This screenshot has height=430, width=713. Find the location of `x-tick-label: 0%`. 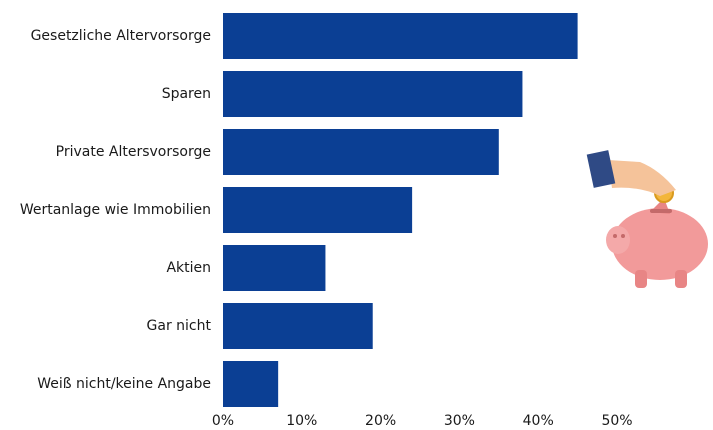

x-tick-label: 0% is located at coordinates (223, 421).